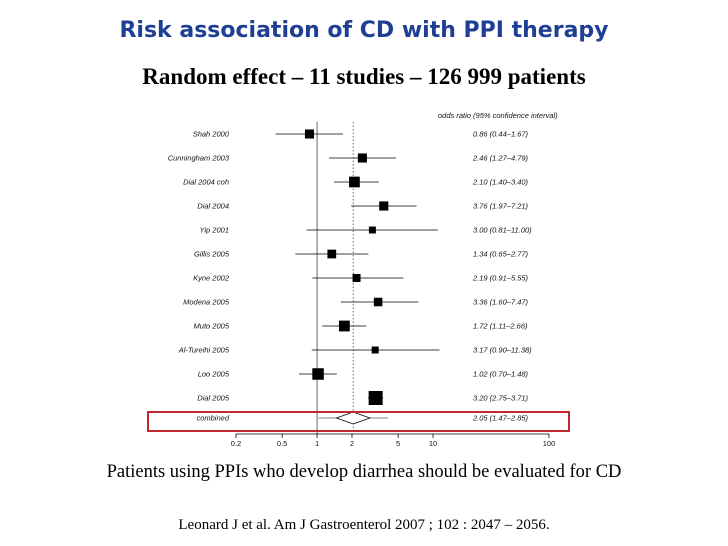  I want to click on x-tick-label: 5, so click(398, 443).